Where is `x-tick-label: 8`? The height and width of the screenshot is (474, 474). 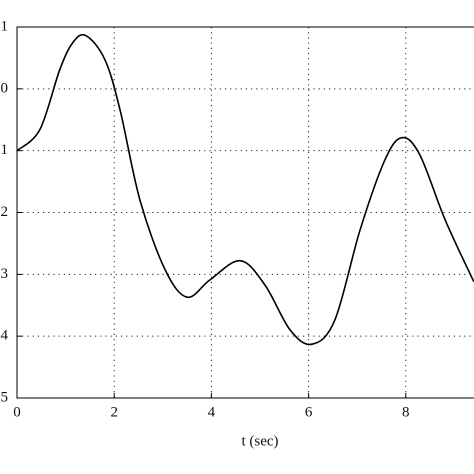 x-tick-label: 8 is located at coordinates (406, 412).